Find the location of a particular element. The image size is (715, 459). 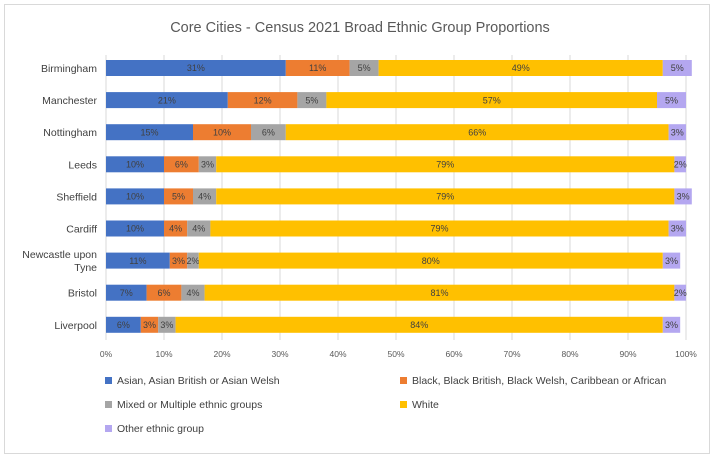

bar-data-label: 7% is located at coordinates (126, 293).